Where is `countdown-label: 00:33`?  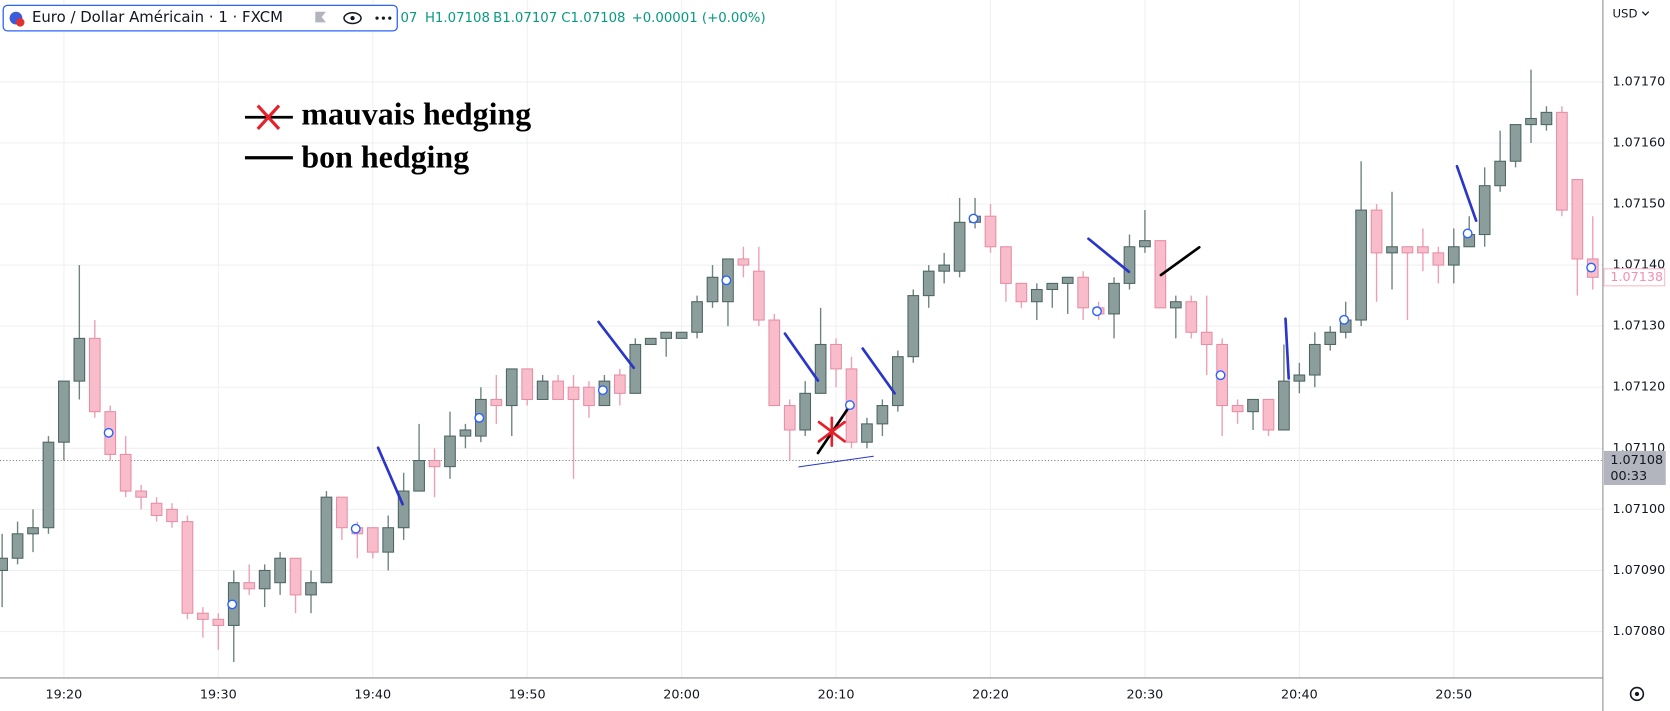
countdown-label: 00:33 is located at coordinates (1628, 476).